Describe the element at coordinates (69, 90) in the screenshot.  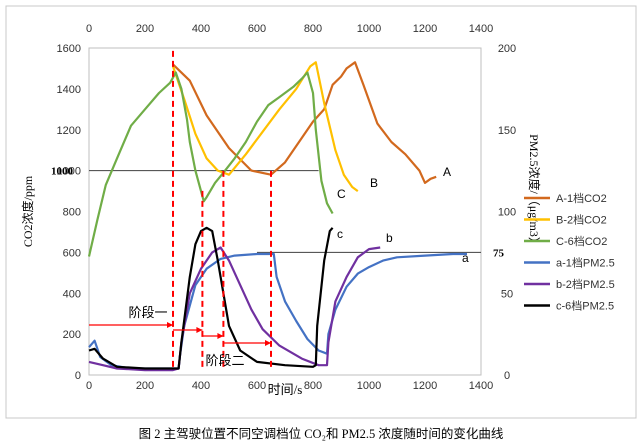
I see `y-left-tick-label: 1400` at that location.